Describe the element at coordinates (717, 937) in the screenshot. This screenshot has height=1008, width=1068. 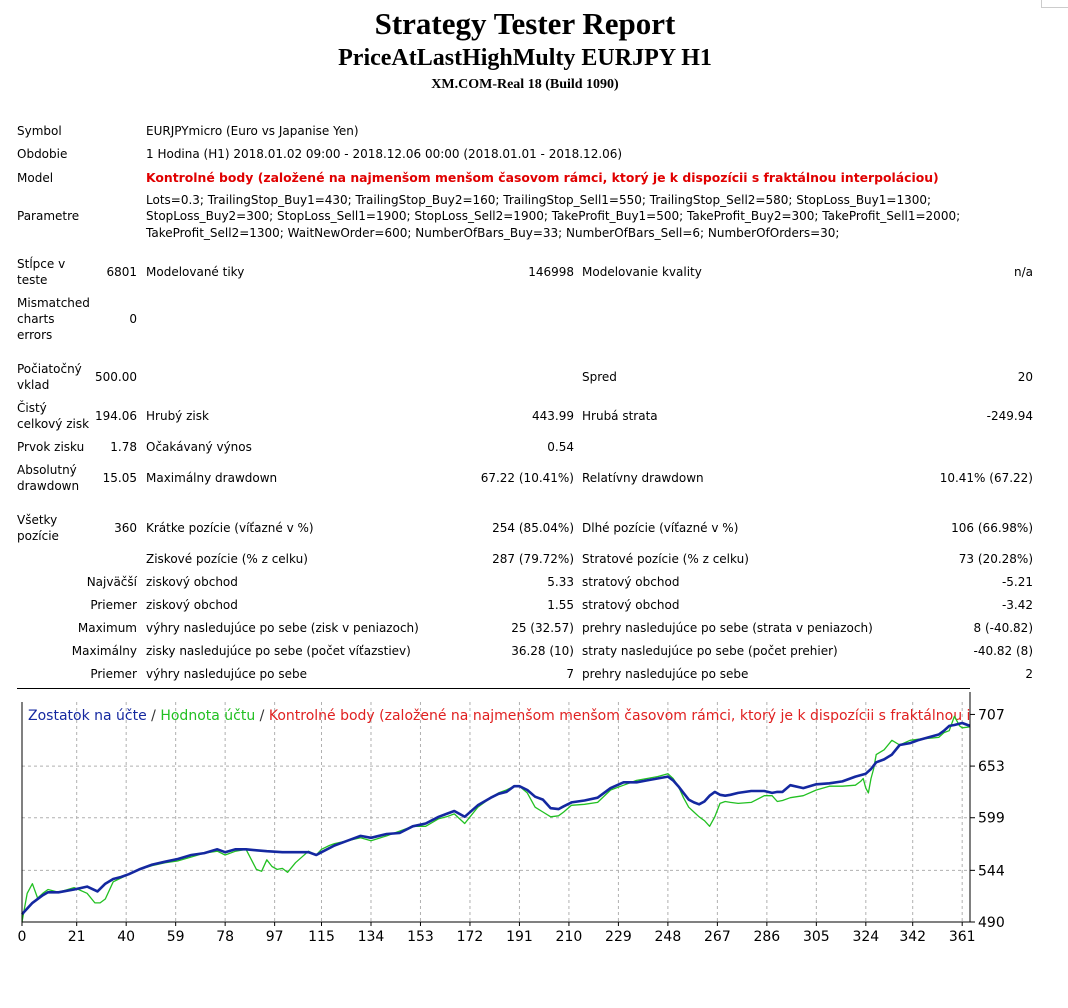
I see `x-tick-label: 267` at that location.